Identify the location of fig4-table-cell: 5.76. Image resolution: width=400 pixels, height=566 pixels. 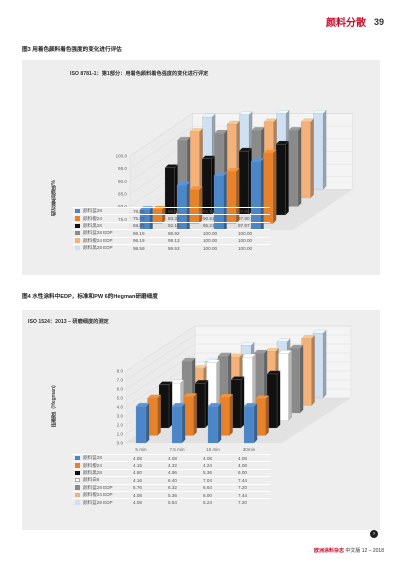
(147, 487).